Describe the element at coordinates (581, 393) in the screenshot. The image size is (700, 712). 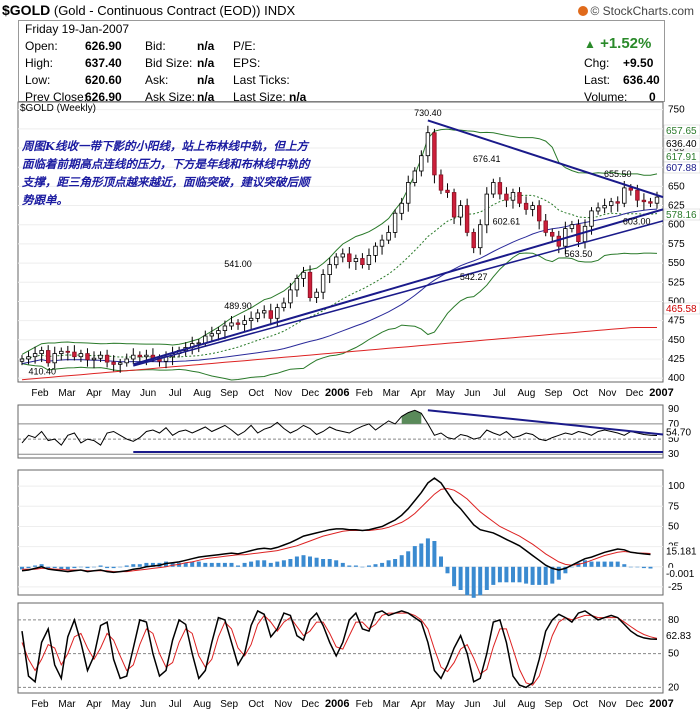
I see `price-axis-month-oct: Oct` at that location.